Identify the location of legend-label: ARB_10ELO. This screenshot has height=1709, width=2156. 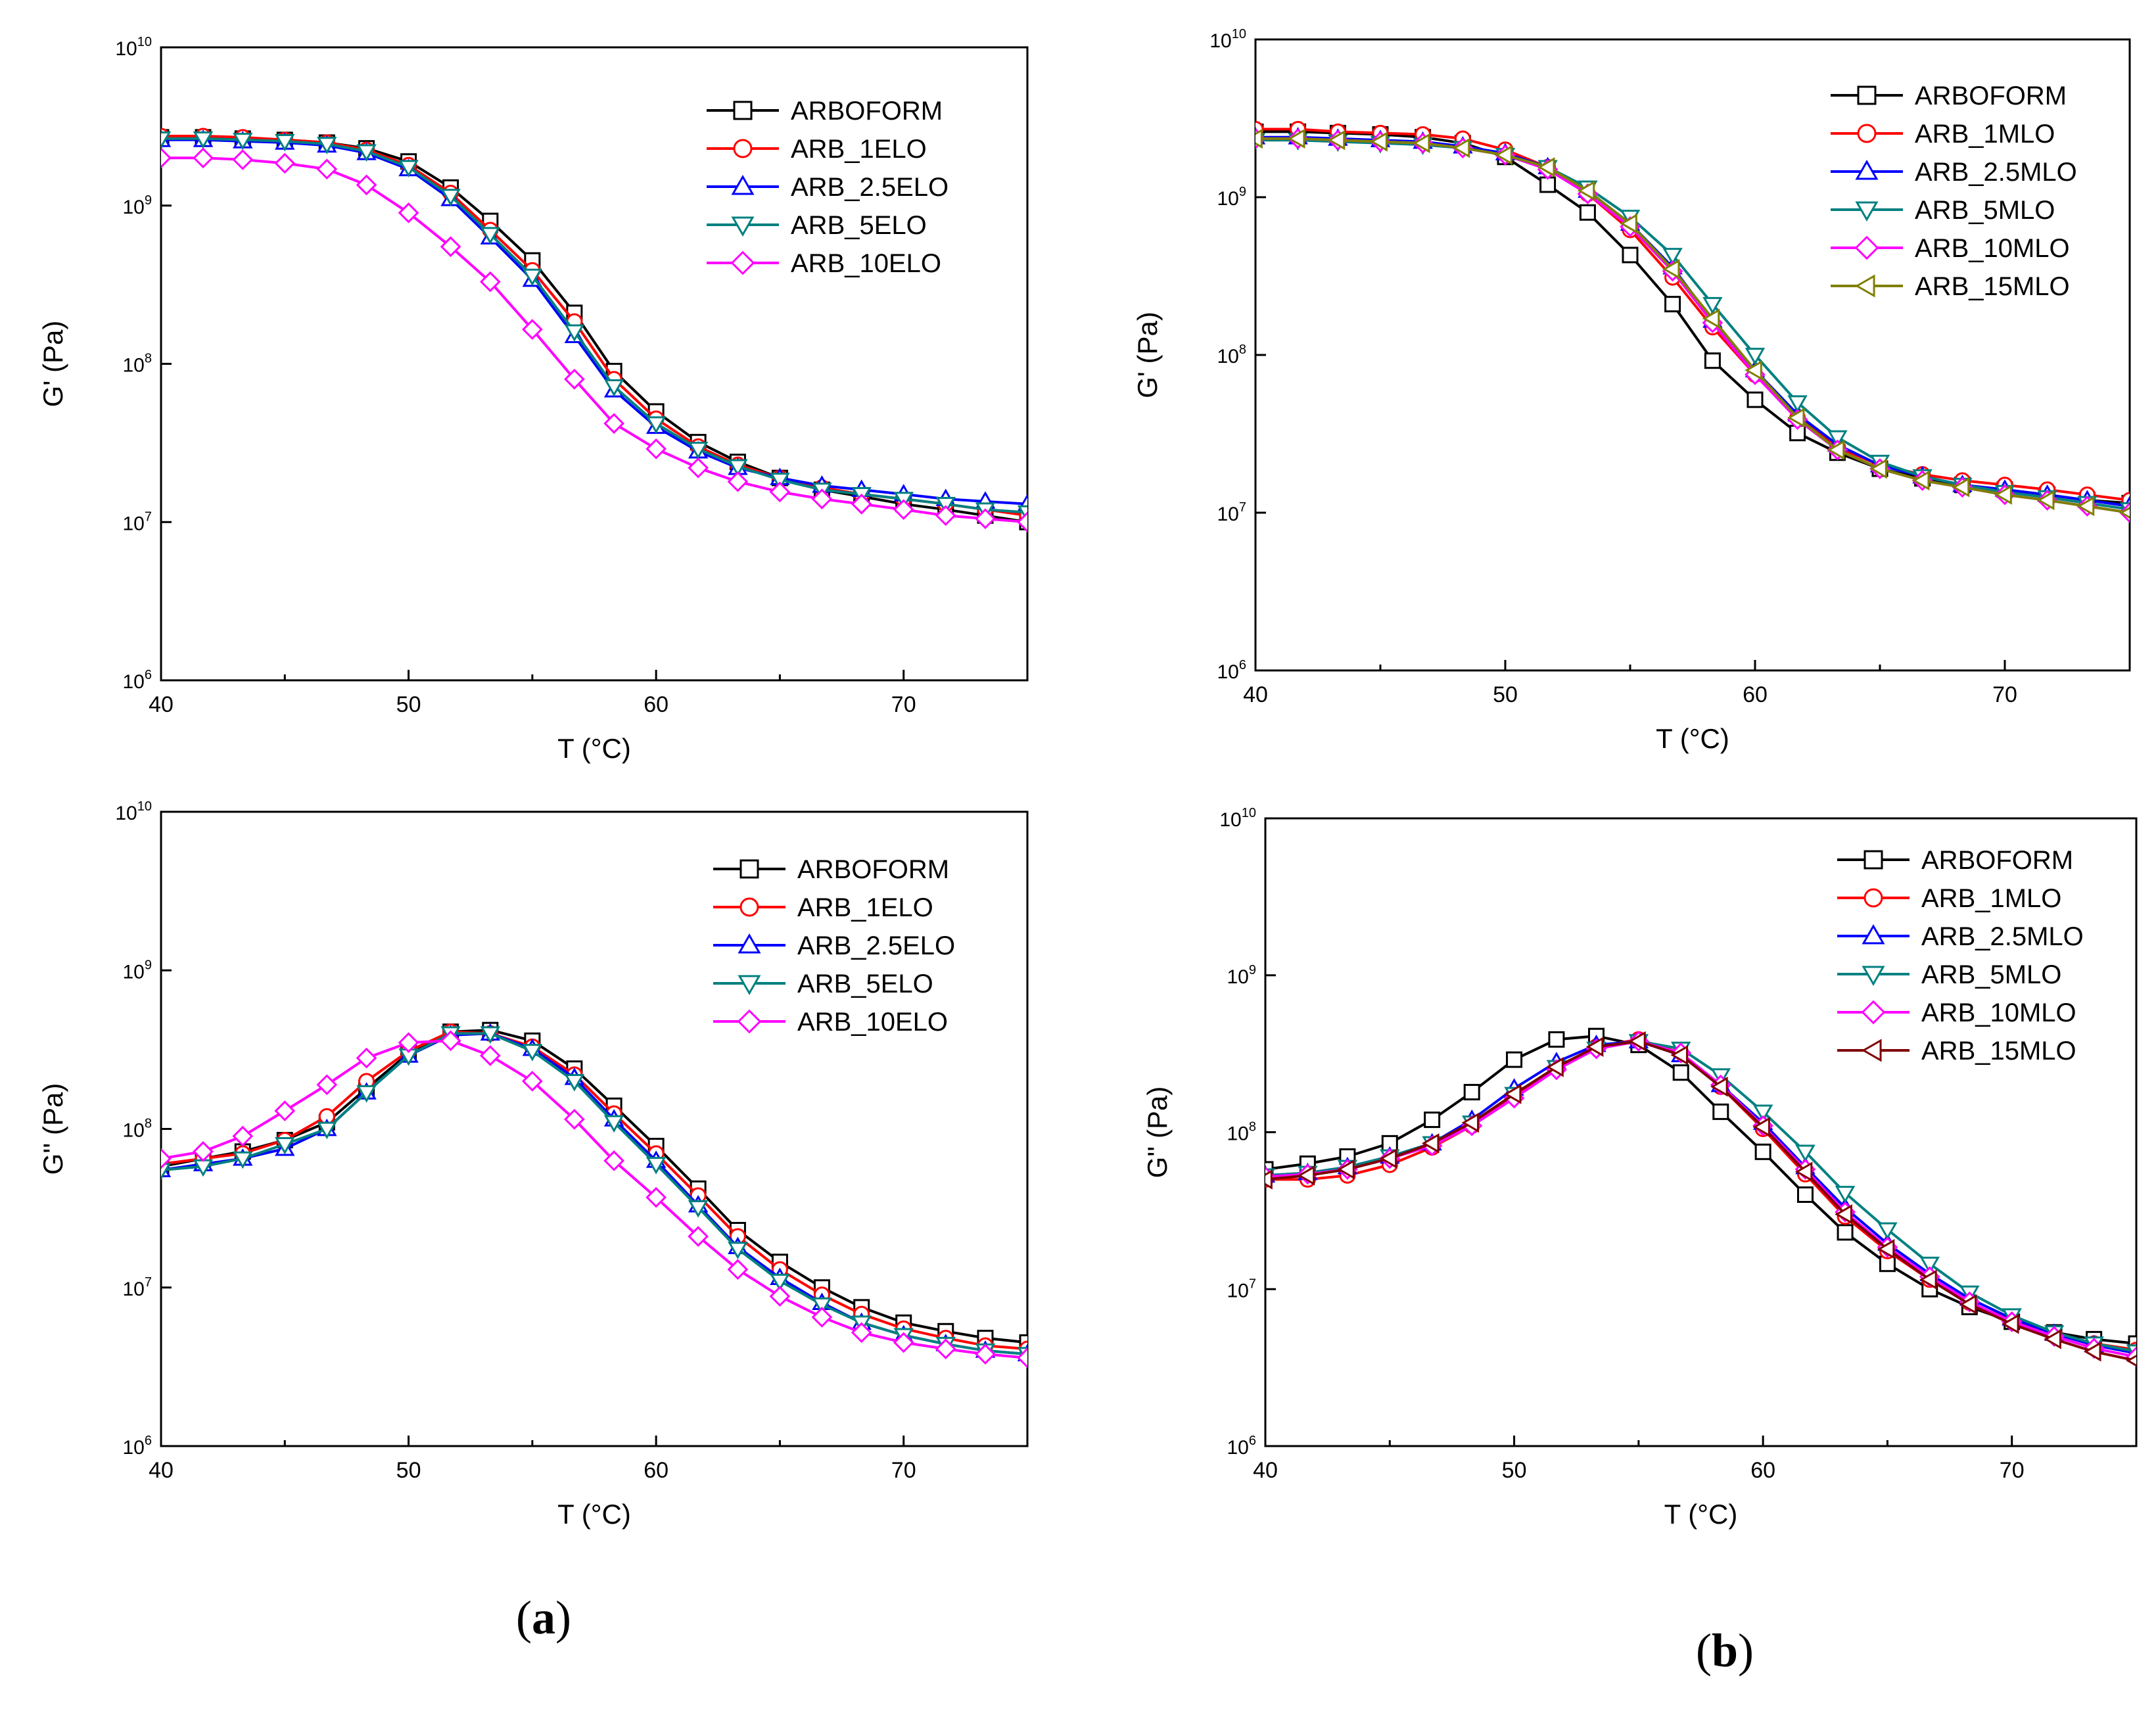
(872, 1022).